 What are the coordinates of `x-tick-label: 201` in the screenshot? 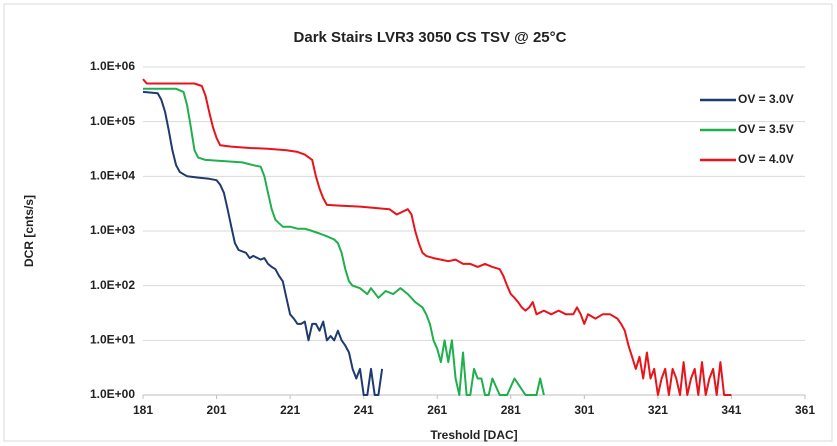 It's located at (217, 410).